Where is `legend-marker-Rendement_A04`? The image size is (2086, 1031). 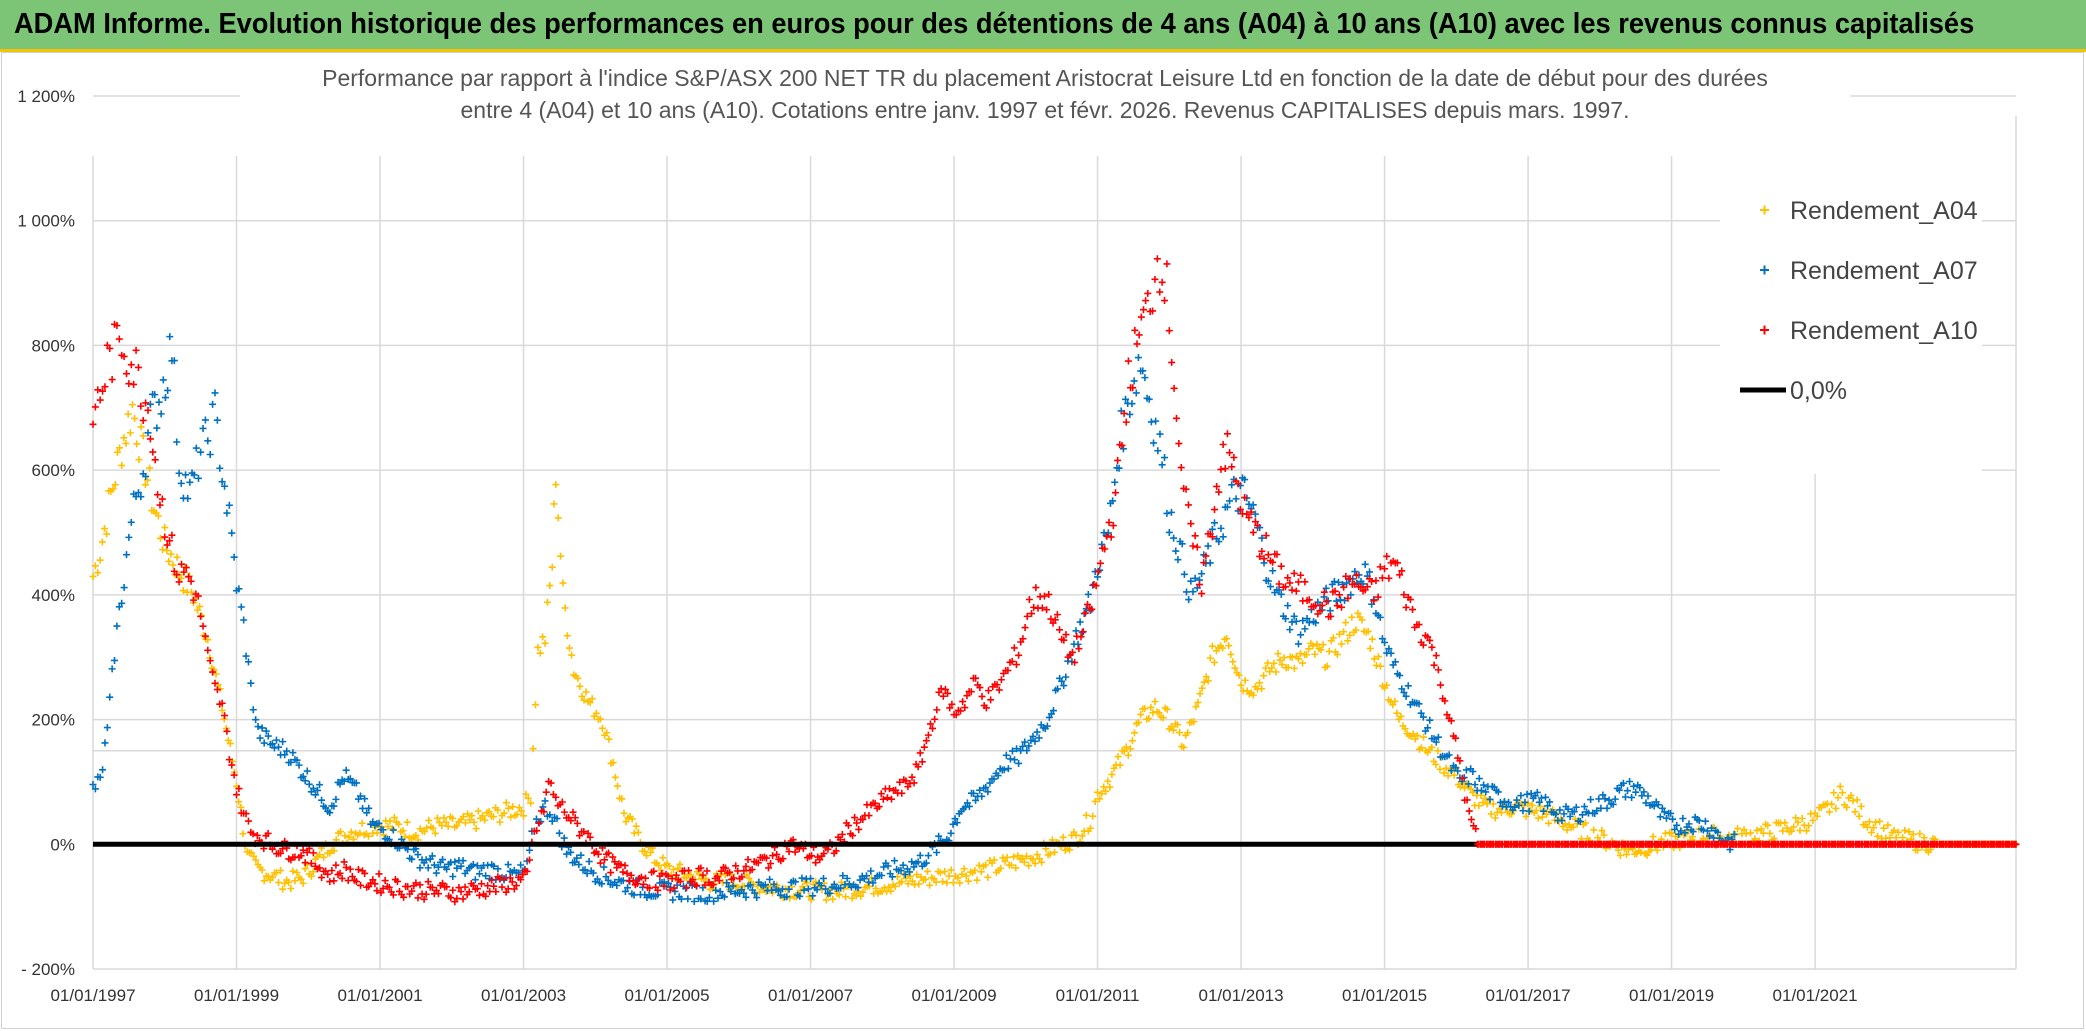
legend-marker-Rendement_A04 is located at coordinates (1764, 210).